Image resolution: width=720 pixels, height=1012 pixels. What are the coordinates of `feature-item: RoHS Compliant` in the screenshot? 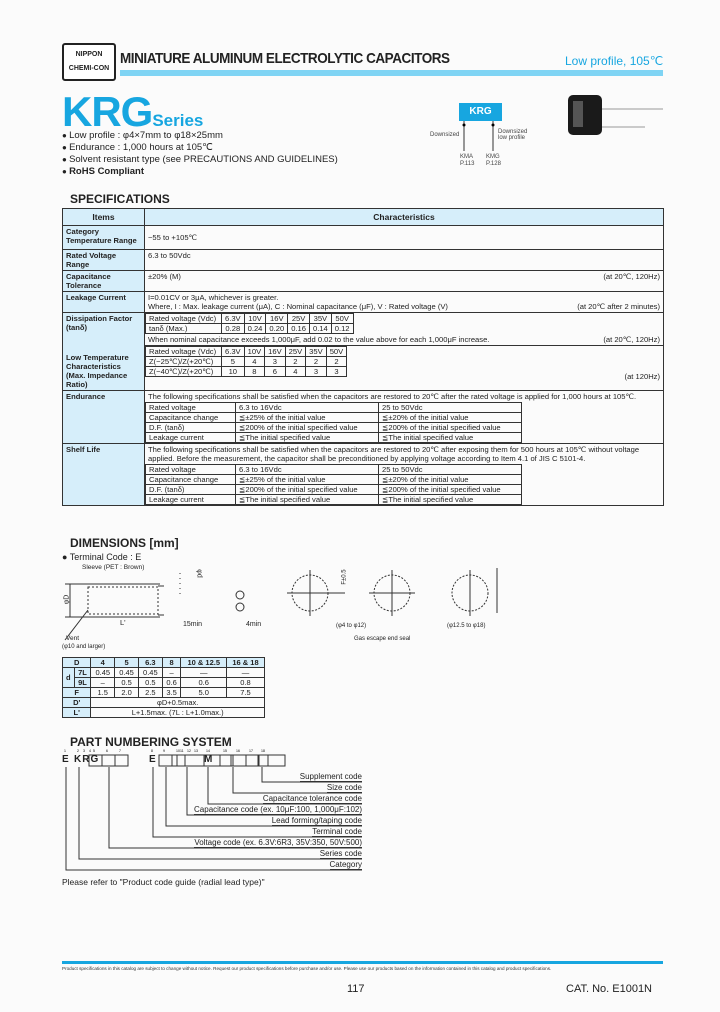 It's located at (200, 172).